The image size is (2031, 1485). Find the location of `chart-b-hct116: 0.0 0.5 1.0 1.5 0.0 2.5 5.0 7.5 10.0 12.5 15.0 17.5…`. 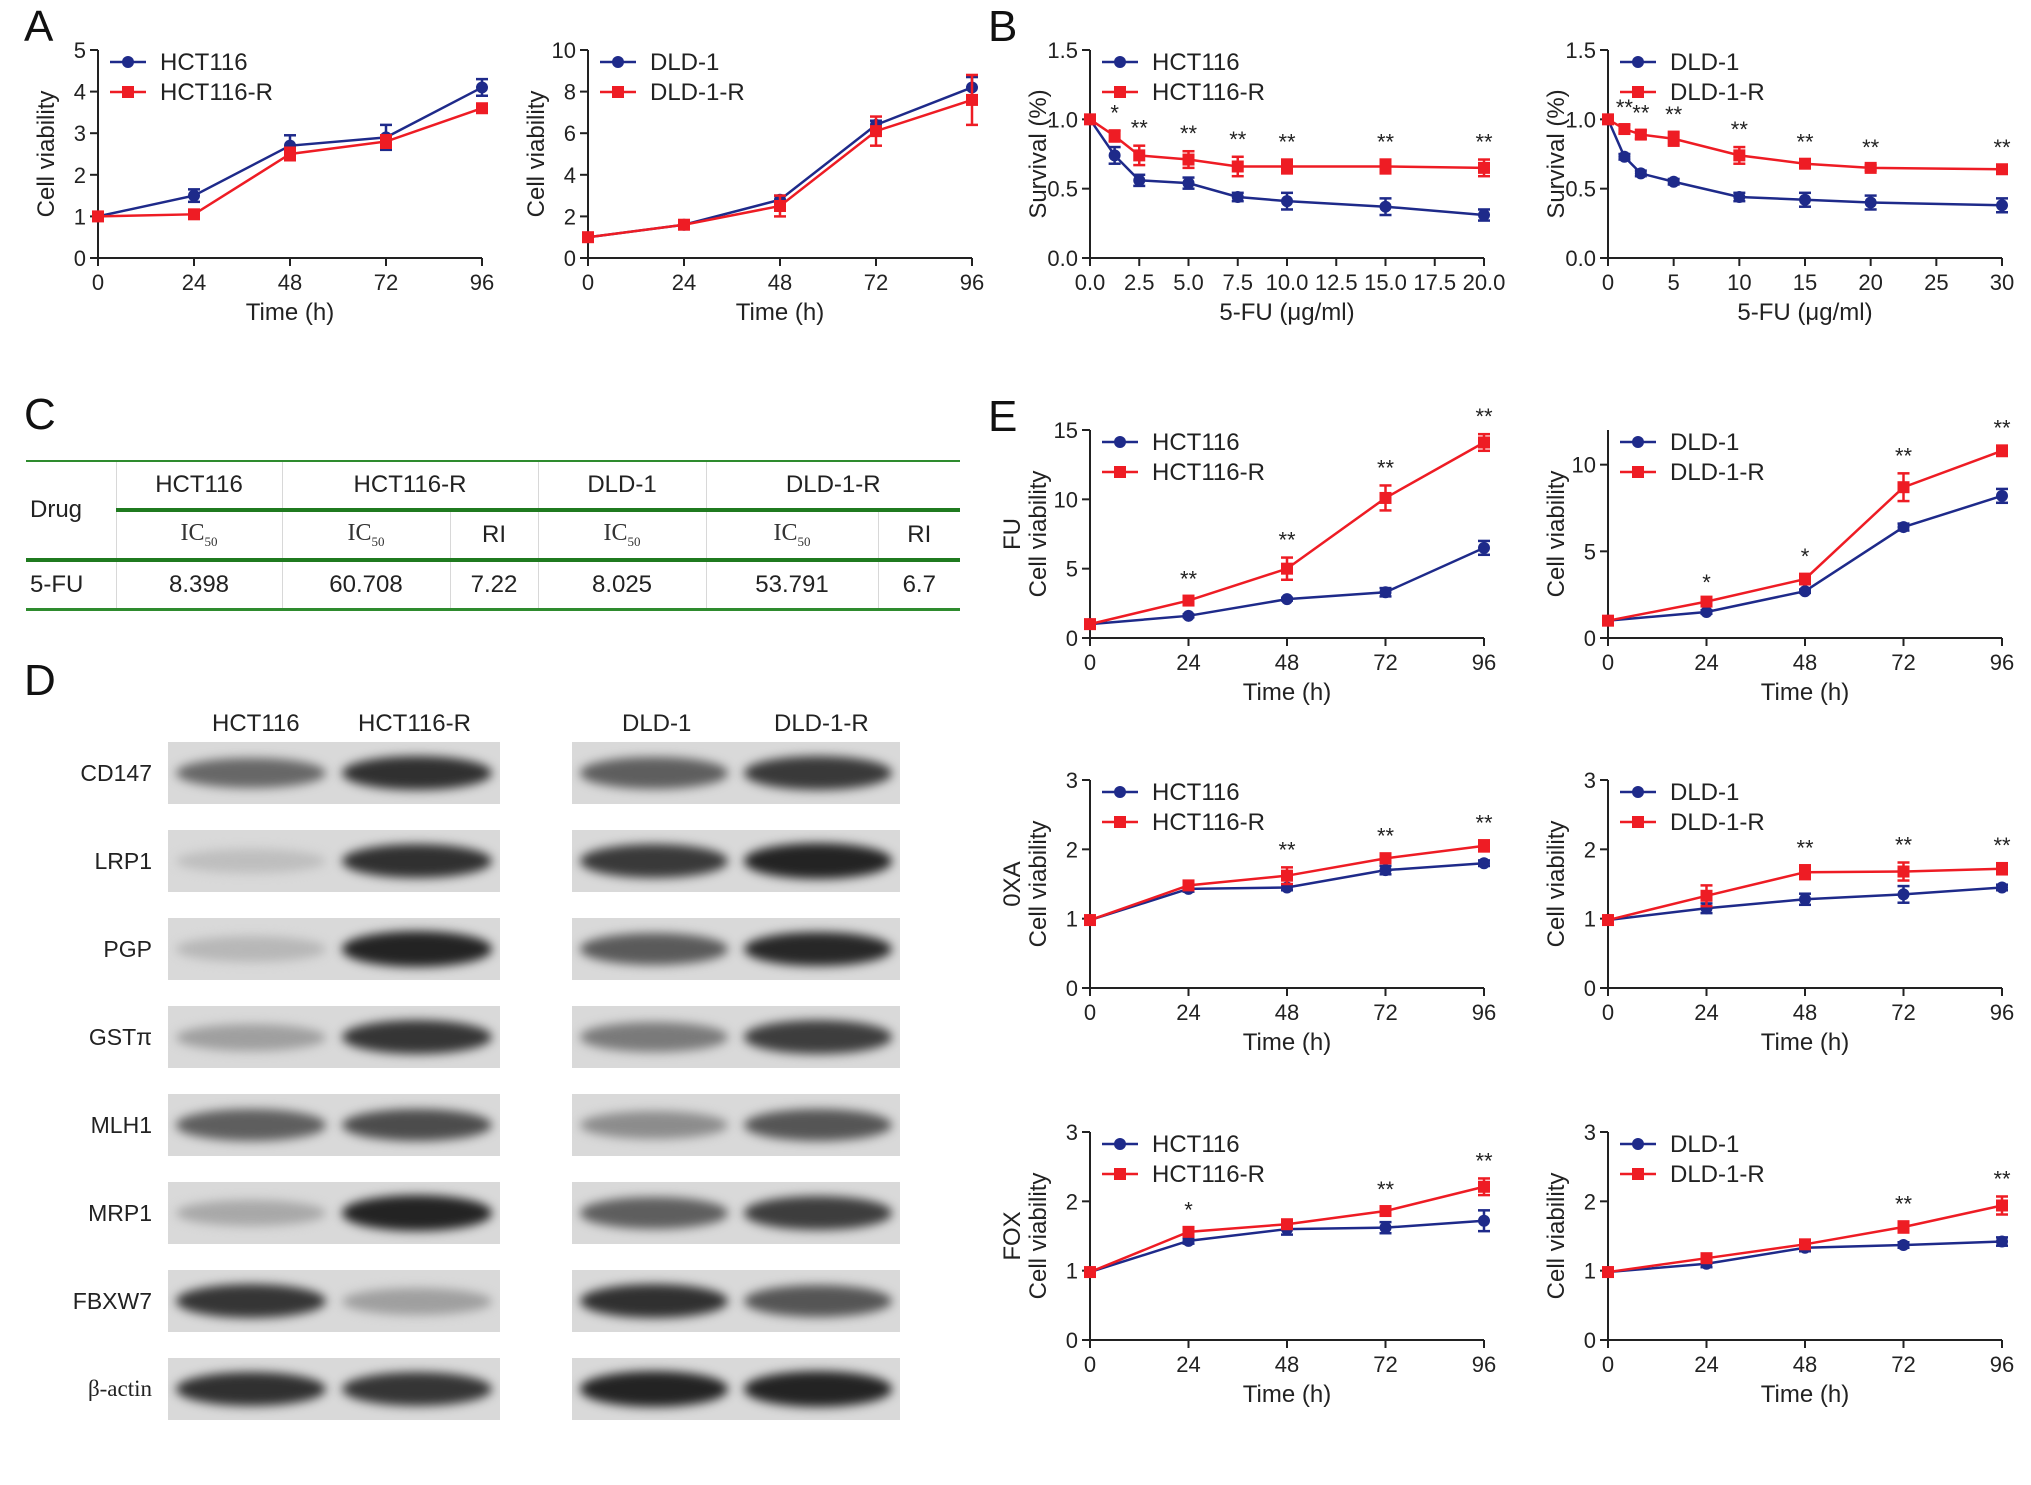

chart-b-hct116: 0.0 0.5 1.0 1.5 0.0 2.5 5.0 7.5 10.0 12.5 15.0 17.5… is located at coordinates (1265, 182).